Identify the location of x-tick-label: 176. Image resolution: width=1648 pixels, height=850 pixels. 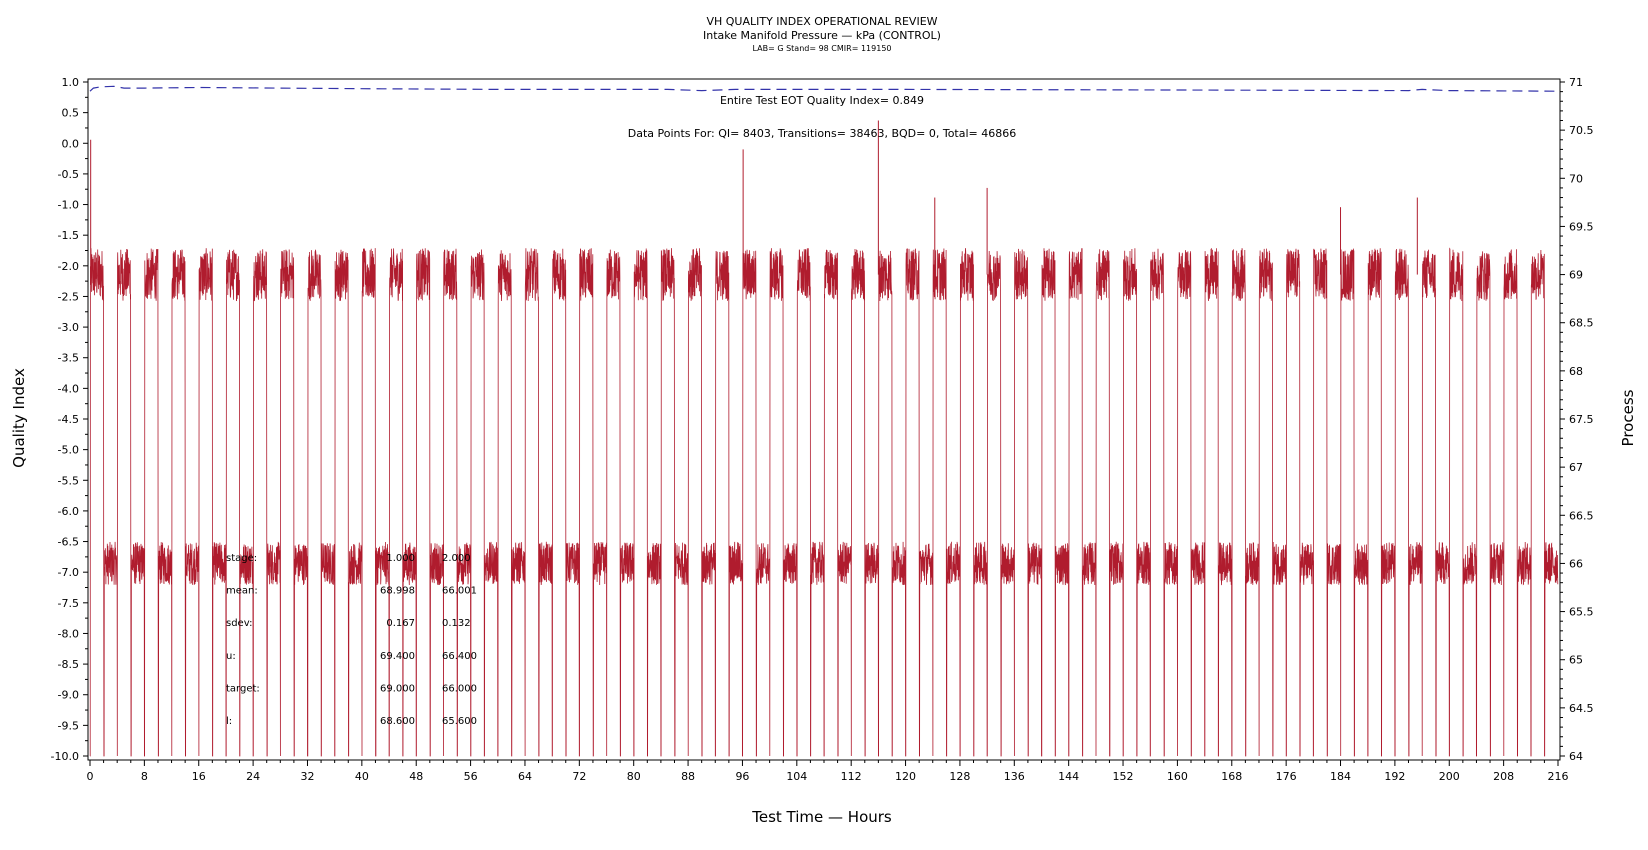
(1286, 776).